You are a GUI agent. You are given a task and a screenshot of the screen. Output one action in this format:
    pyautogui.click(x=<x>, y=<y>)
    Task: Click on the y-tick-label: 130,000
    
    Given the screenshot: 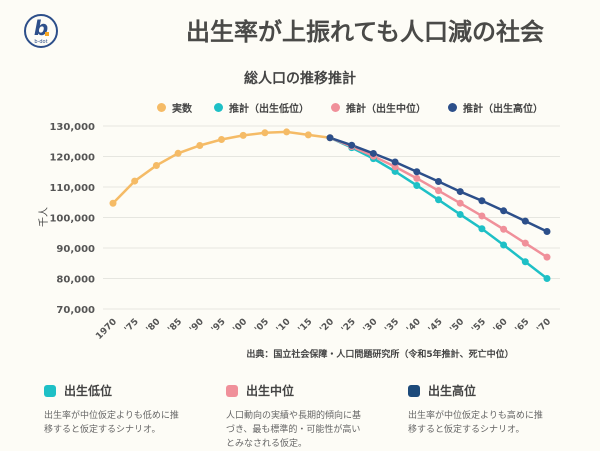 What is the action you would take?
    pyautogui.click(x=72, y=127)
    